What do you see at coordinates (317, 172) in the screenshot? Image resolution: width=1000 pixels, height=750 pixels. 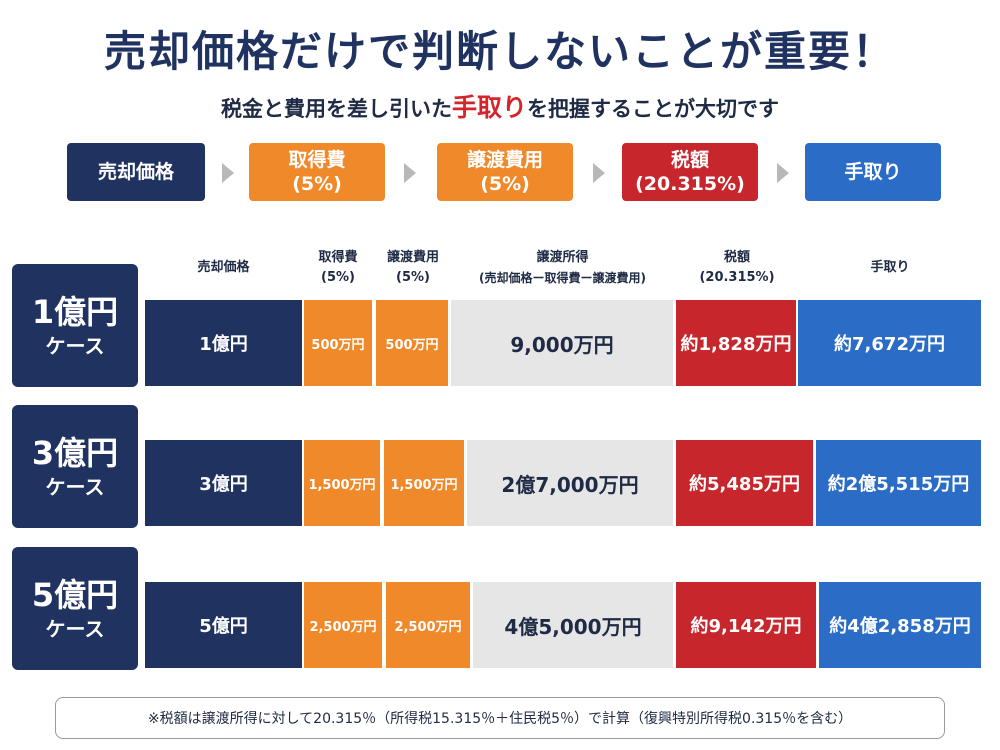 I see `flow-step-acquisition-cost: 取得費 (5%)` at bounding box center [317, 172].